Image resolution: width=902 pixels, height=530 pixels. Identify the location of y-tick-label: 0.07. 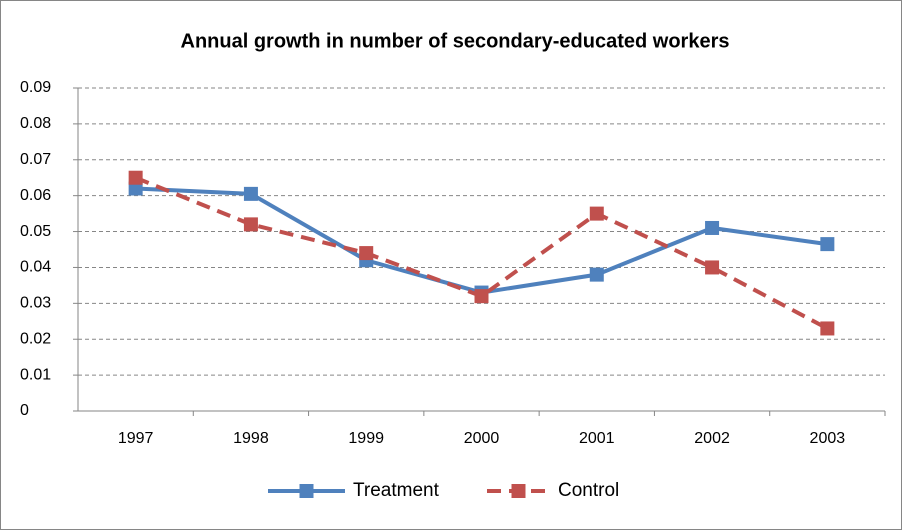
(35, 159).